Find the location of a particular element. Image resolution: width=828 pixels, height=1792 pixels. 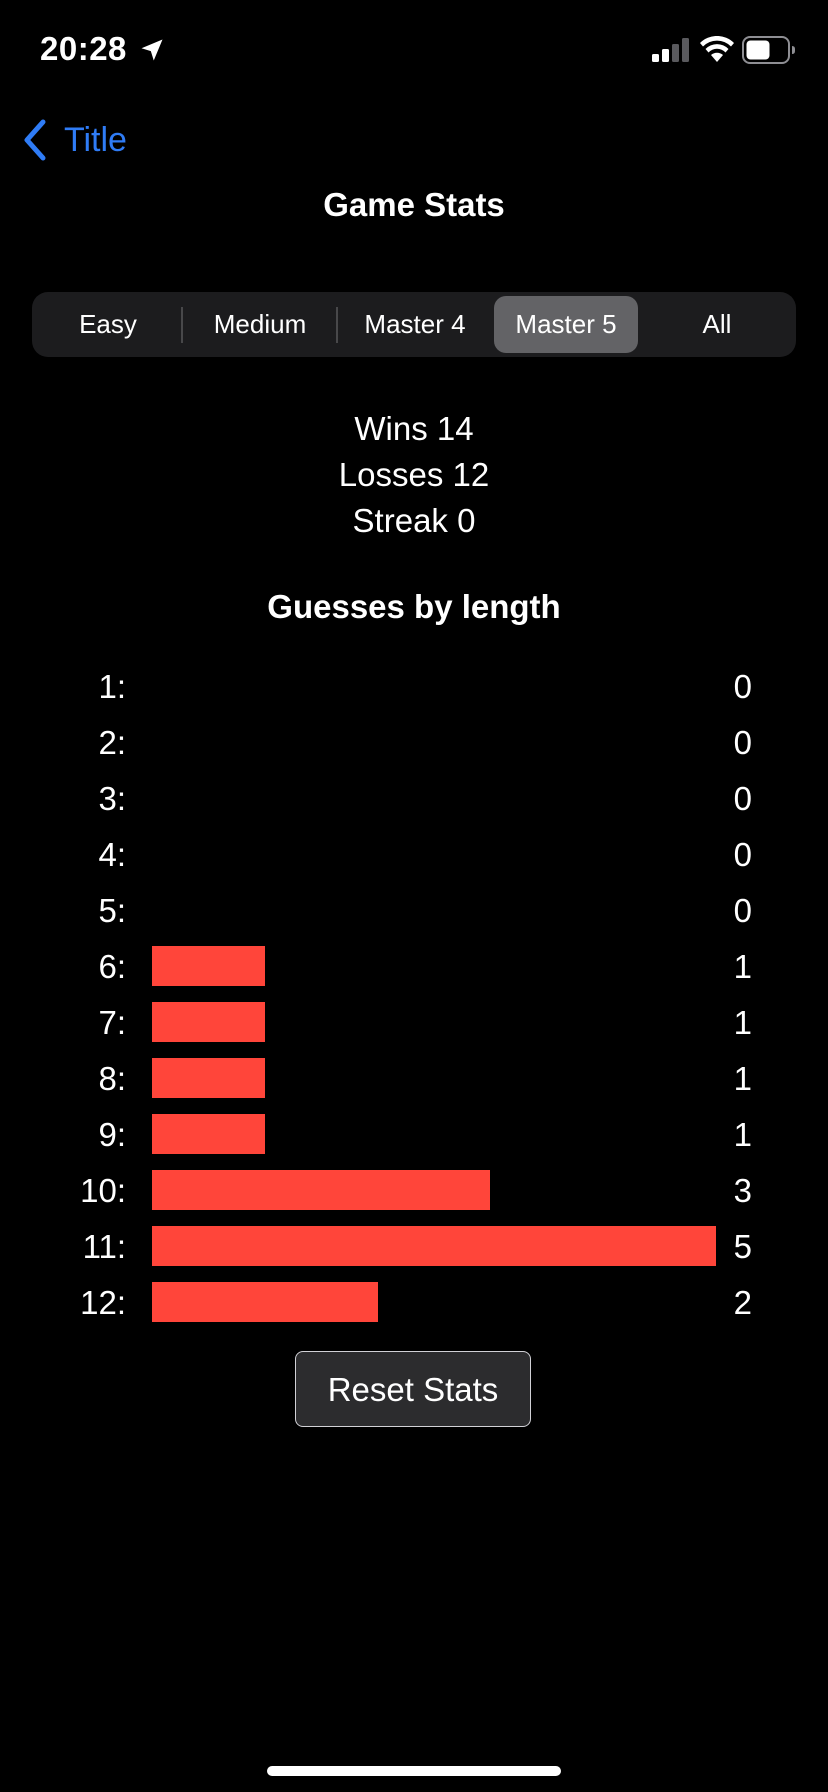

histogram-row: 12: 2 is located at coordinates (414, 1302).